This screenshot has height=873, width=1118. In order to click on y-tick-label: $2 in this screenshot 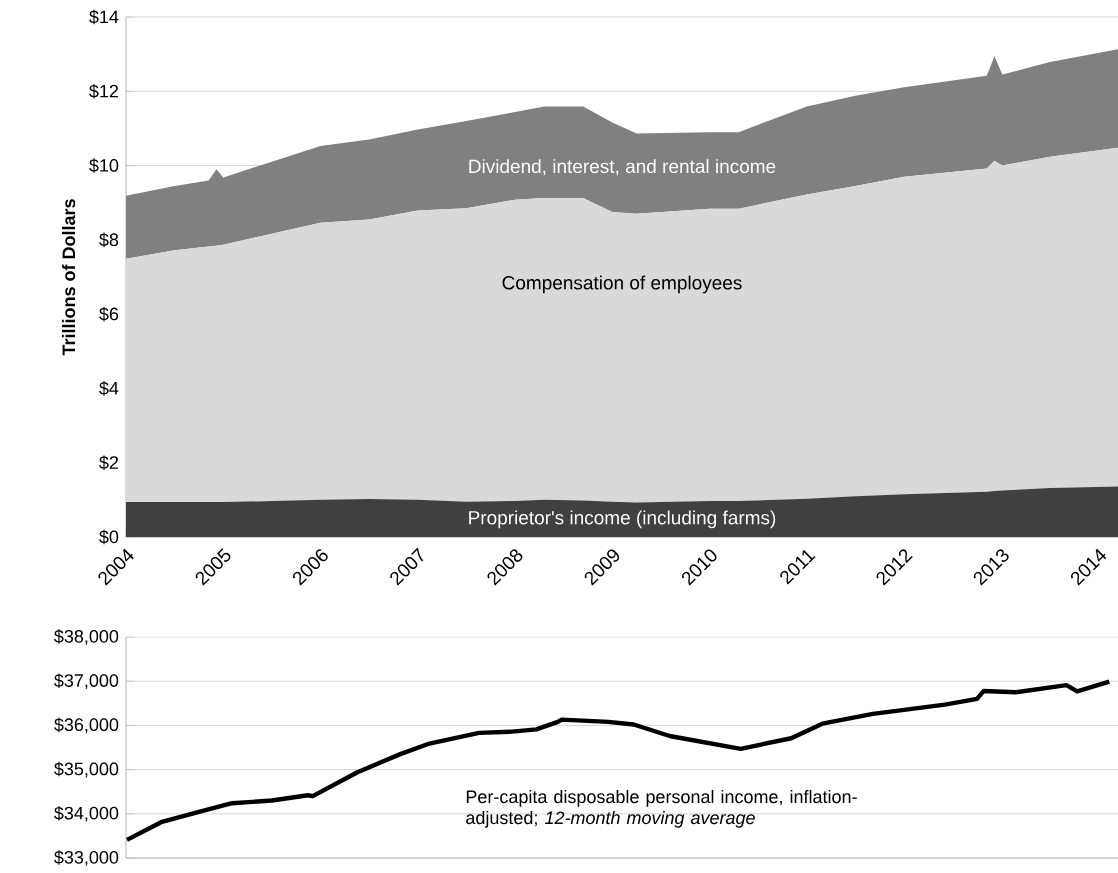, I will do `click(109, 462)`.